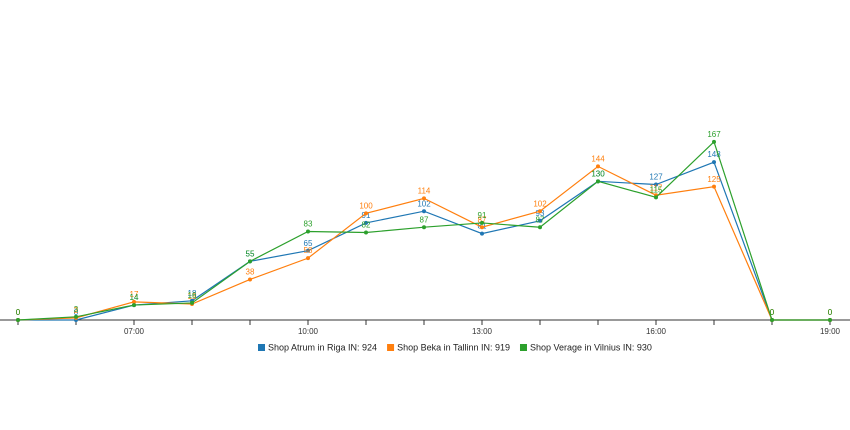  What do you see at coordinates (250, 272) in the screenshot?
I see `data-label: 38` at bounding box center [250, 272].